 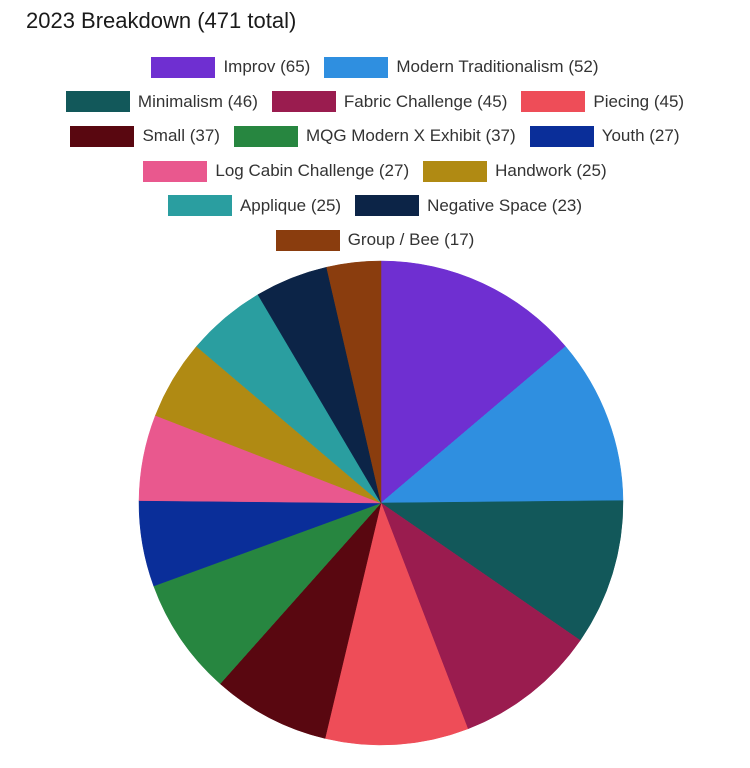 I want to click on legend-item: Minimalism (46), so click(x=161, y=102).